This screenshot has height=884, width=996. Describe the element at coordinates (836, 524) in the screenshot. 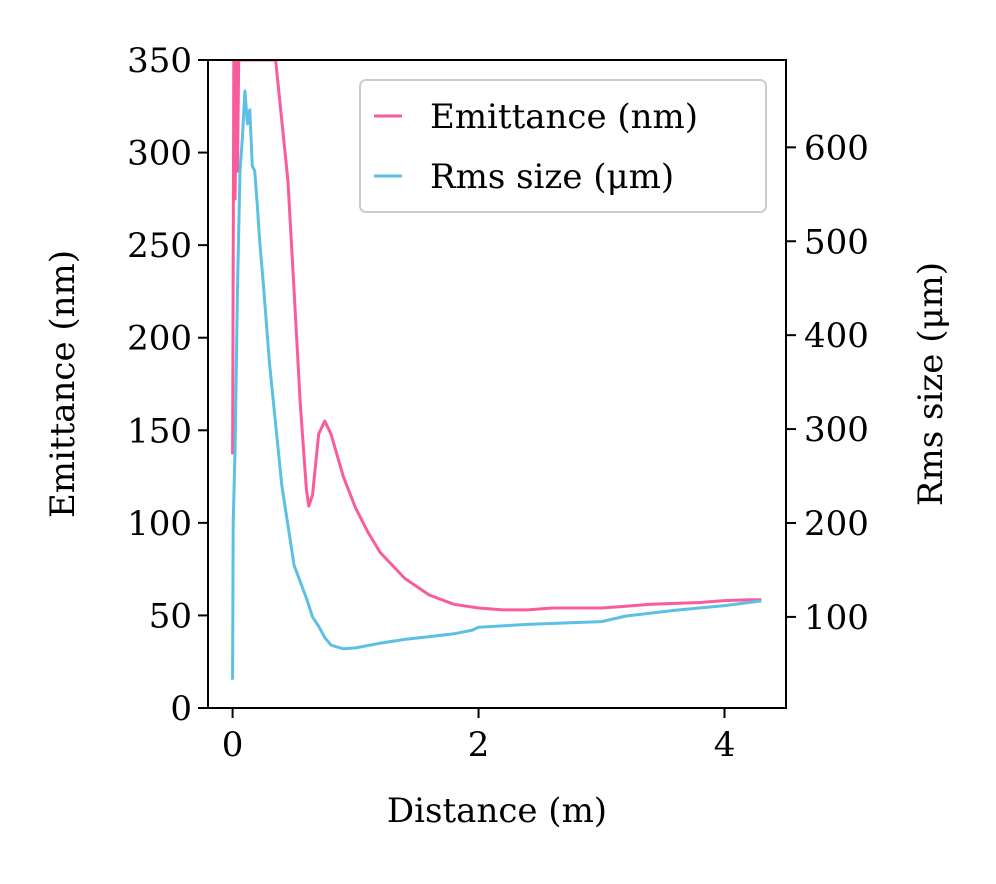

I see `y2-tick-label: 200` at that location.